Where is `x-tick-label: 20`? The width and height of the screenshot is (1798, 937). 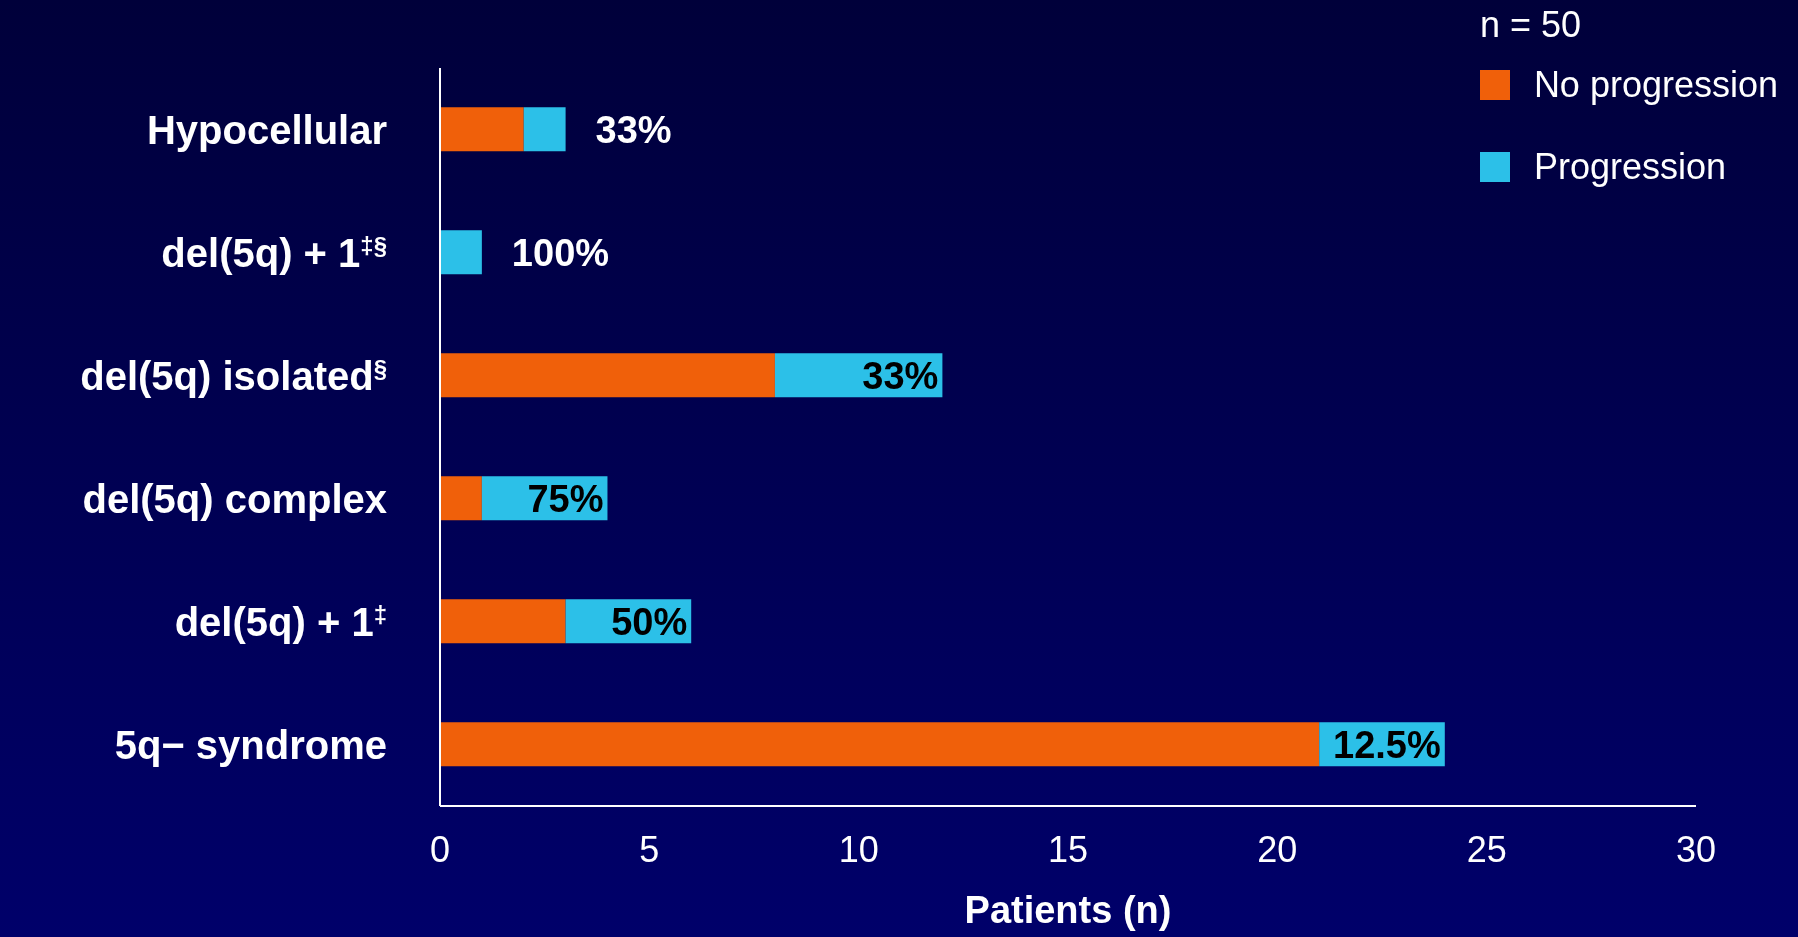 x-tick-label: 20 is located at coordinates (1277, 849).